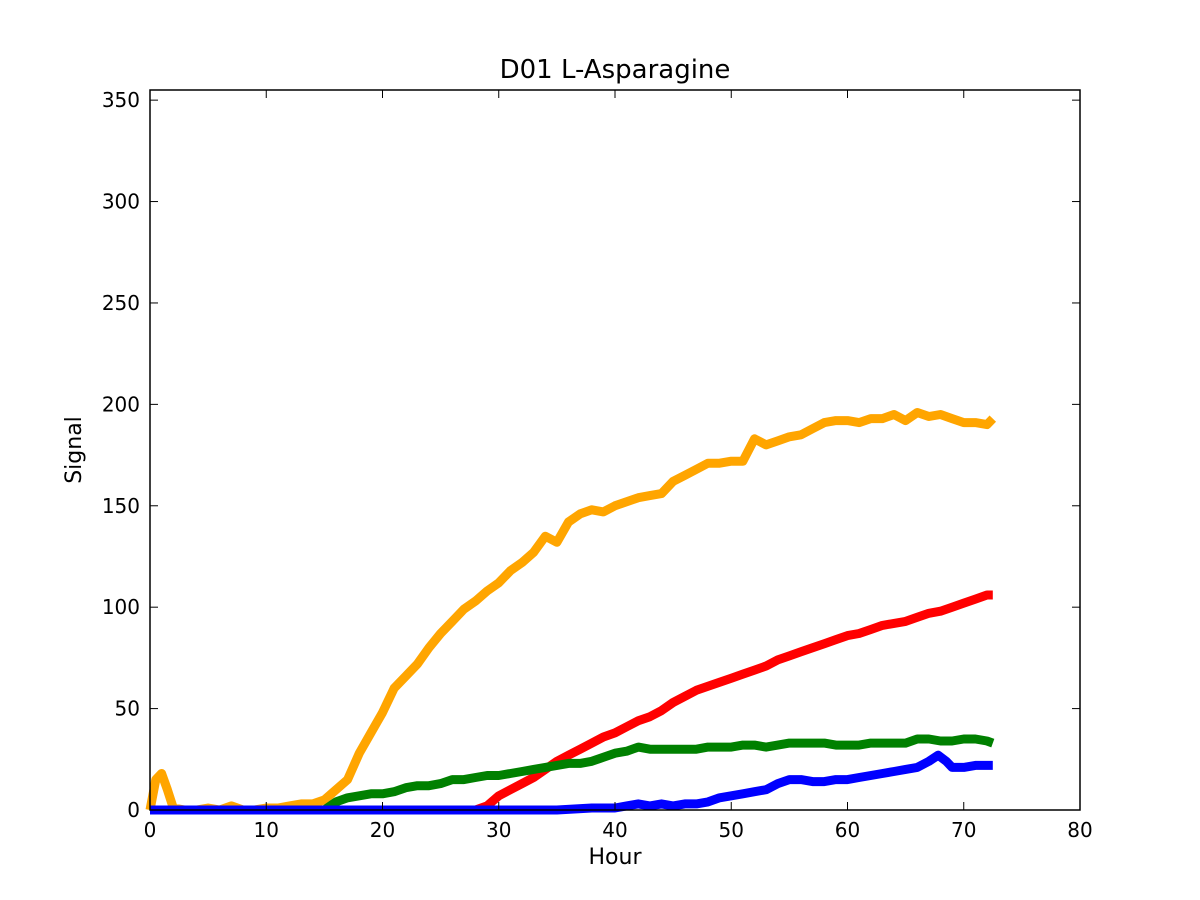  I want to click on y-tick-label: 150, so click(121, 506).